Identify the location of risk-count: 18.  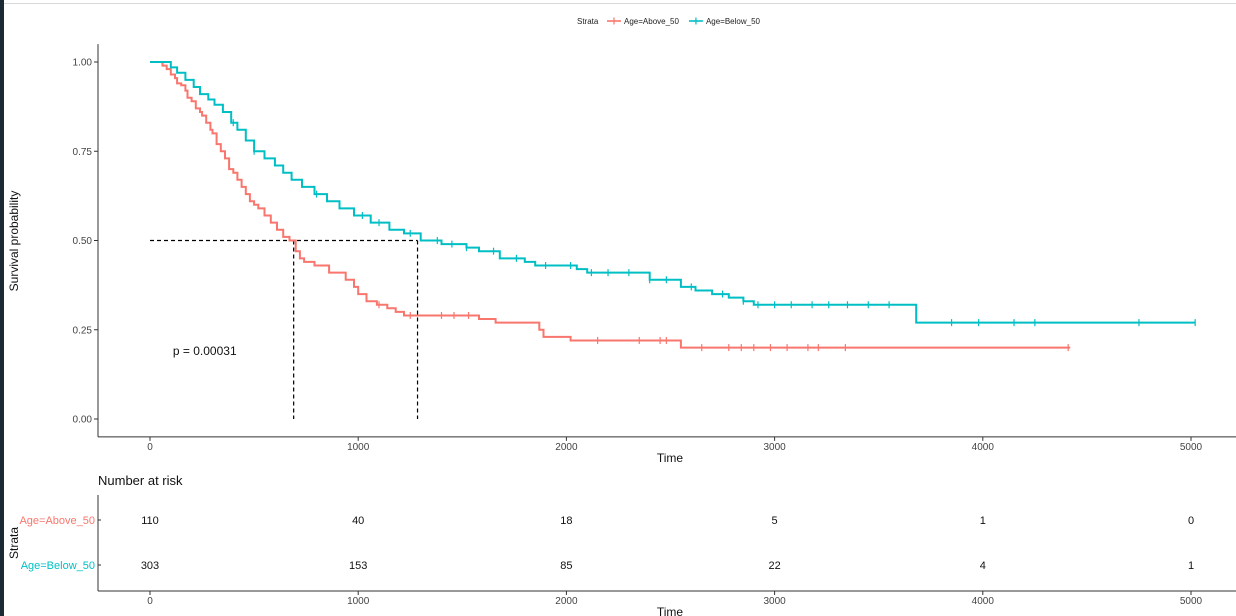
(566, 521).